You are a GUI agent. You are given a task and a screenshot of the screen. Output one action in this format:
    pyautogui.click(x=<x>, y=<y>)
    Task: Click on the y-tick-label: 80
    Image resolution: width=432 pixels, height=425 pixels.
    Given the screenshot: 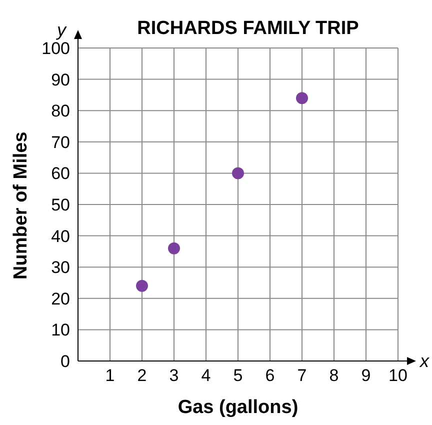 What is the action you would take?
    pyautogui.click(x=60, y=111)
    